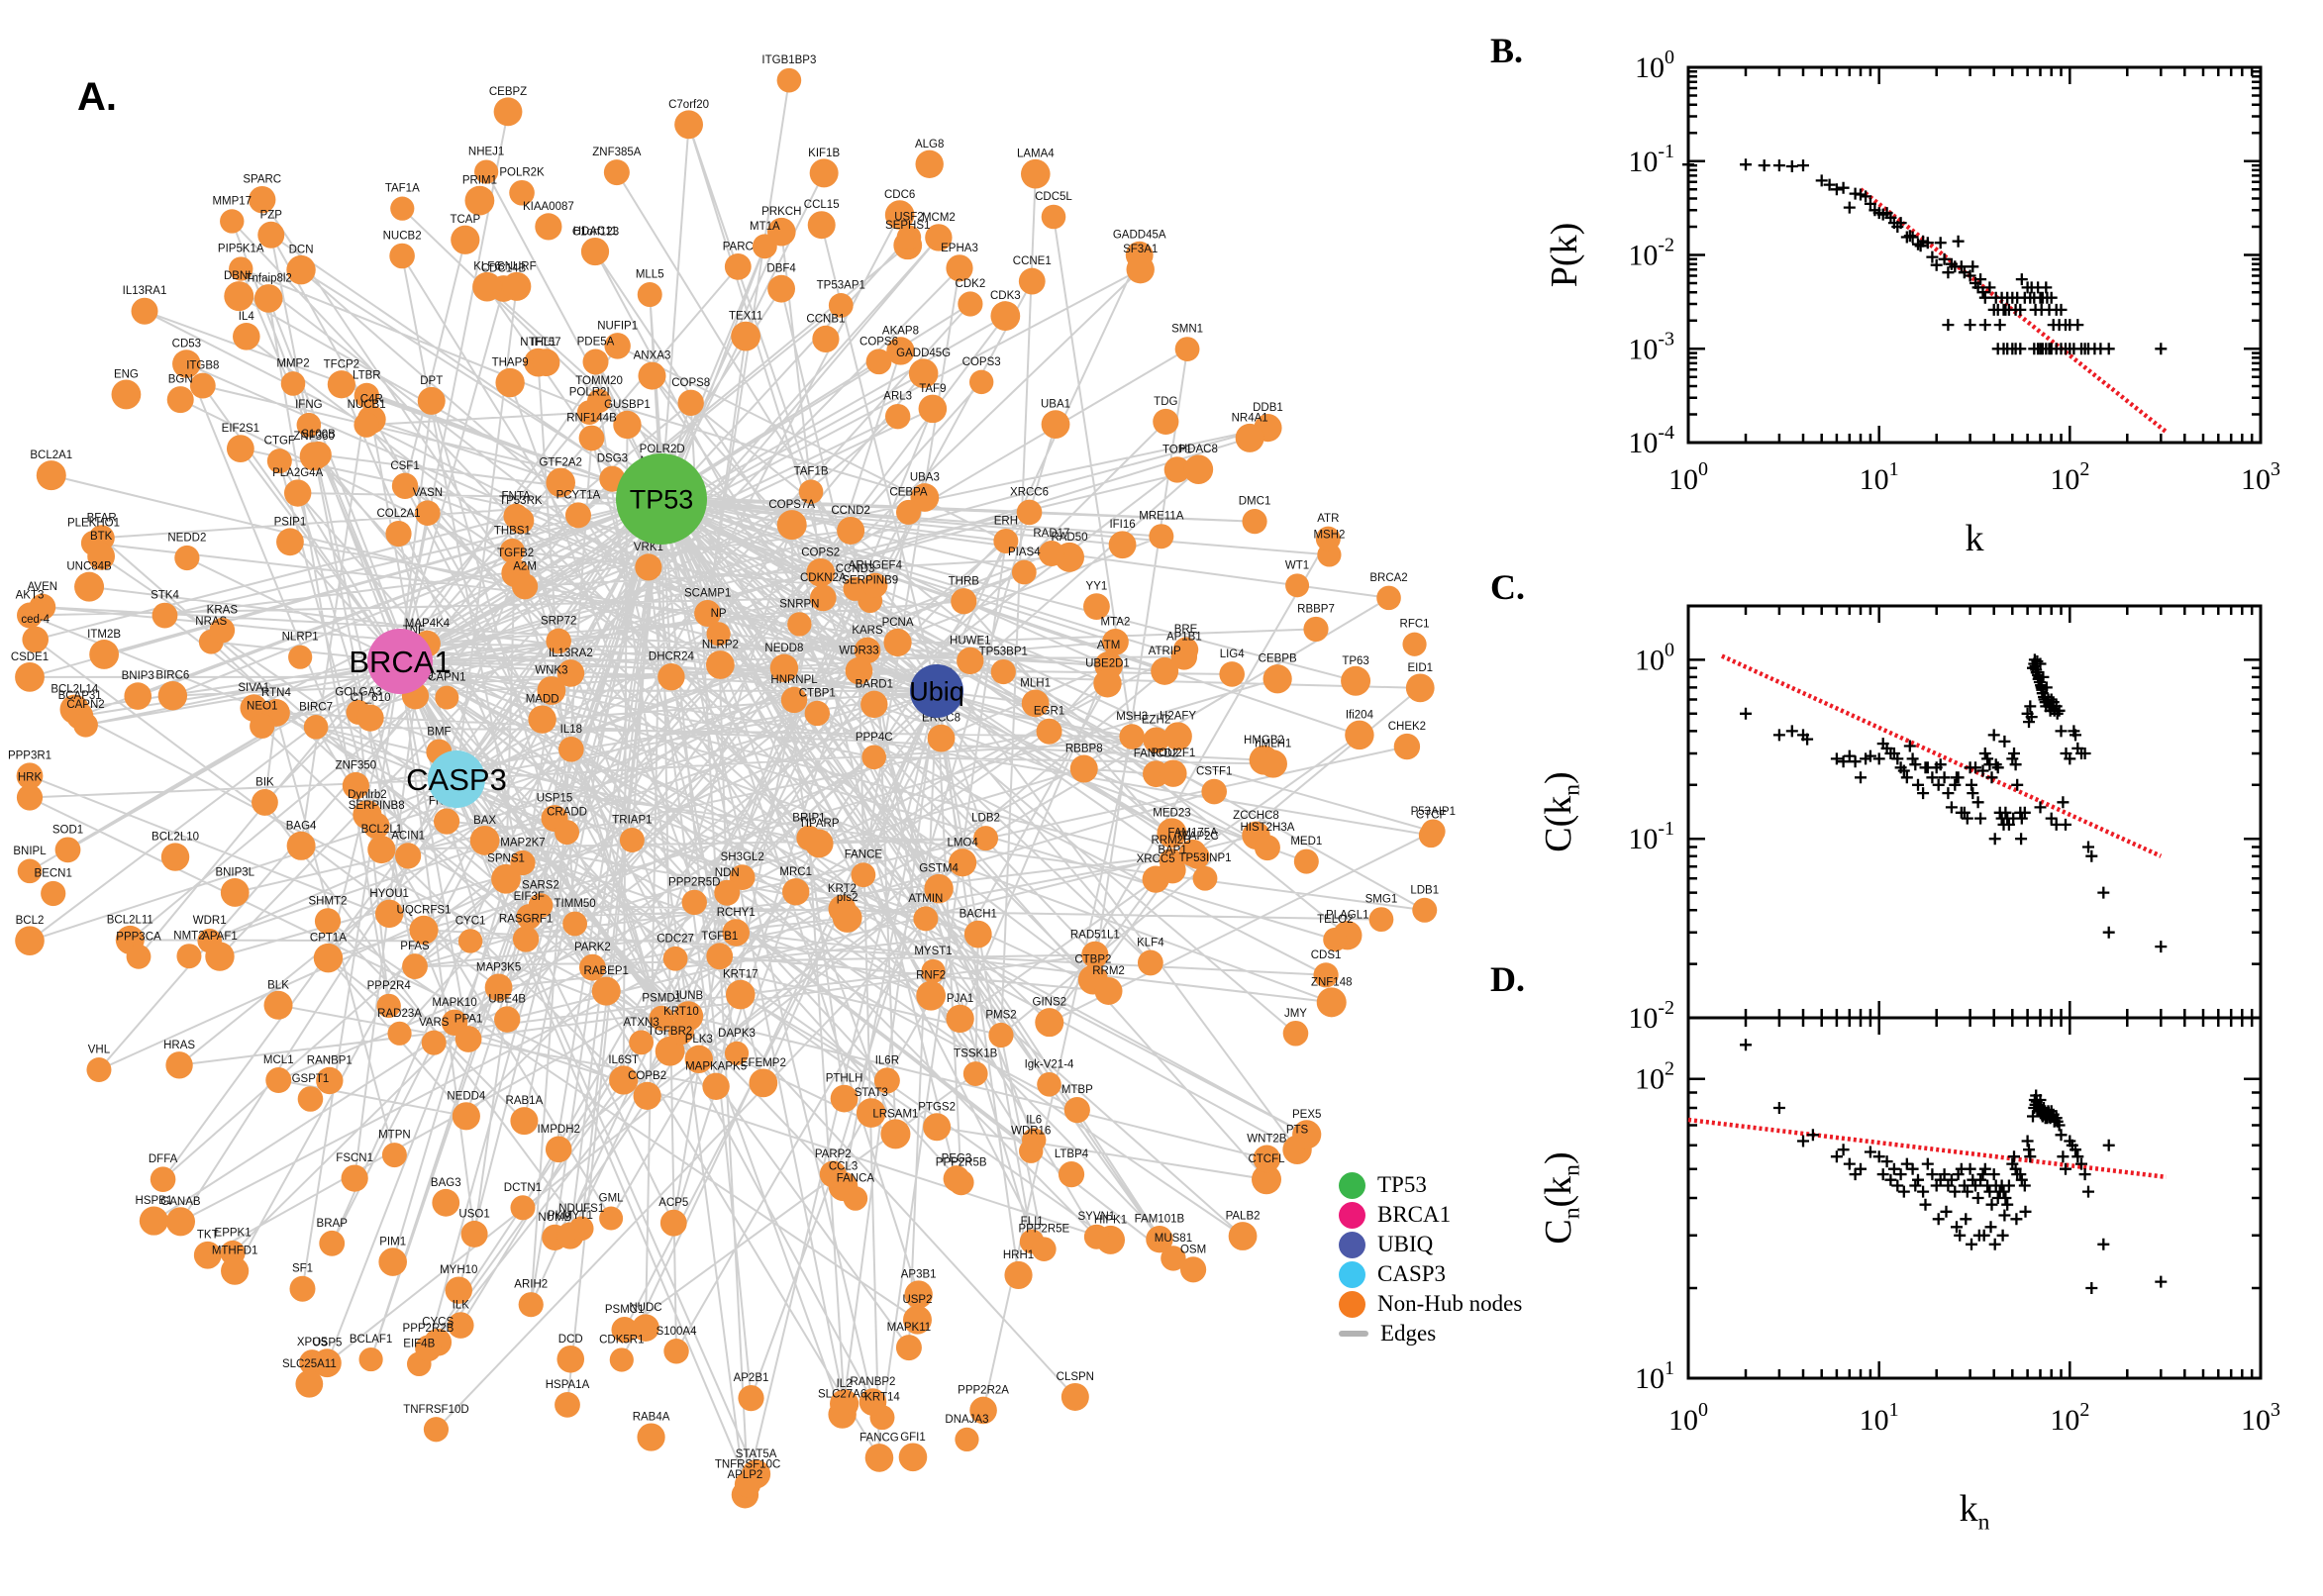  Describe the element at coordinates (130, 920) in the screenshot. I see `network-node-label: BCL2L11` at that location.